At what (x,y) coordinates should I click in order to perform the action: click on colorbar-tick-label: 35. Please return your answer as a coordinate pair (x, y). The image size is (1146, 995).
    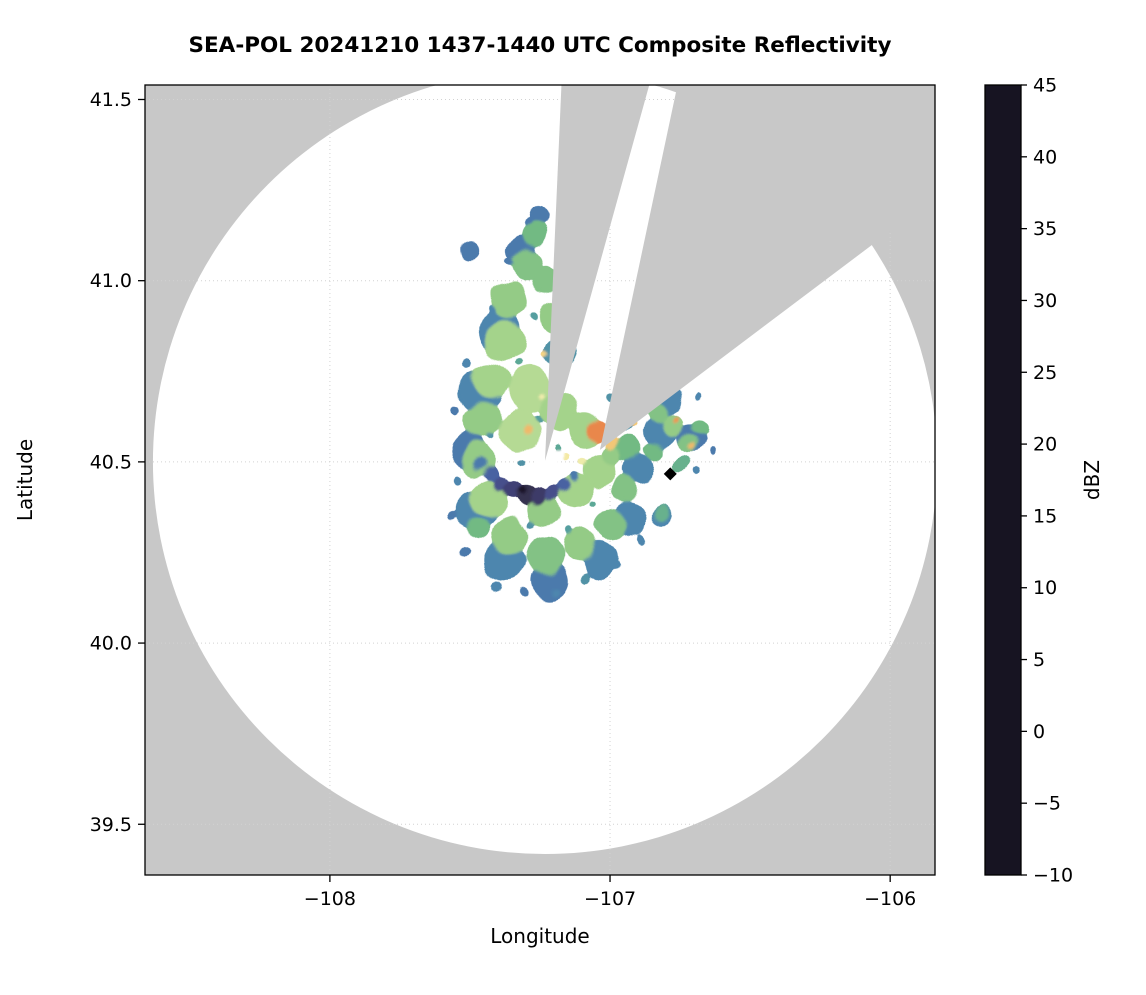
    Looking at the image, I should click on (1045, 229).